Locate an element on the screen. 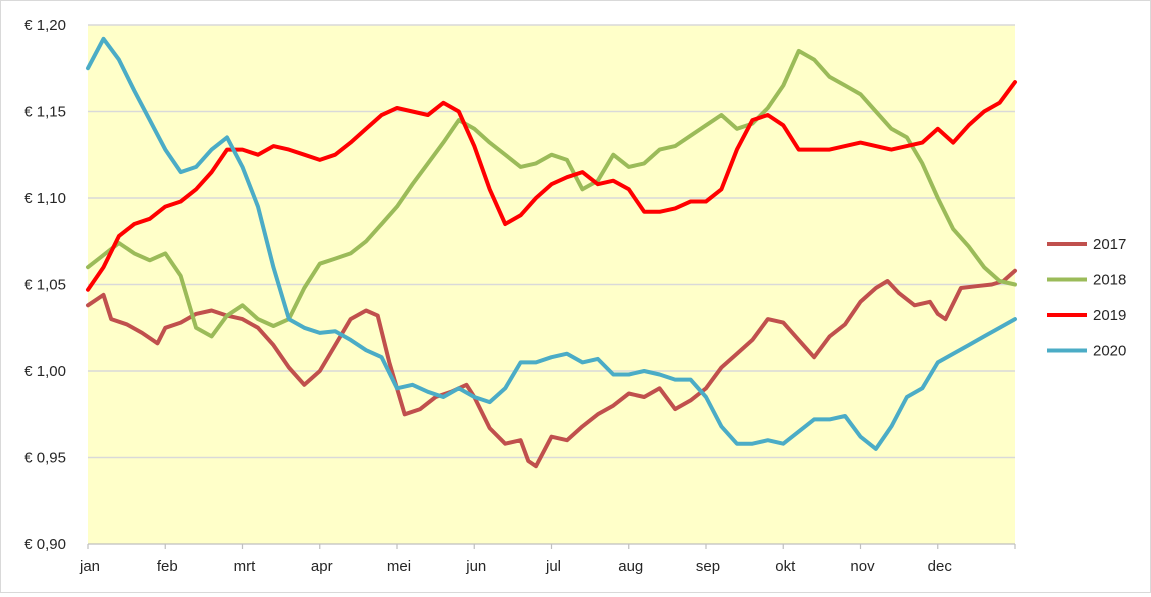 The height and width of the screenshot is (597, 1151). y-tick-label: € 1,00 is located at coordinates (45, 371).